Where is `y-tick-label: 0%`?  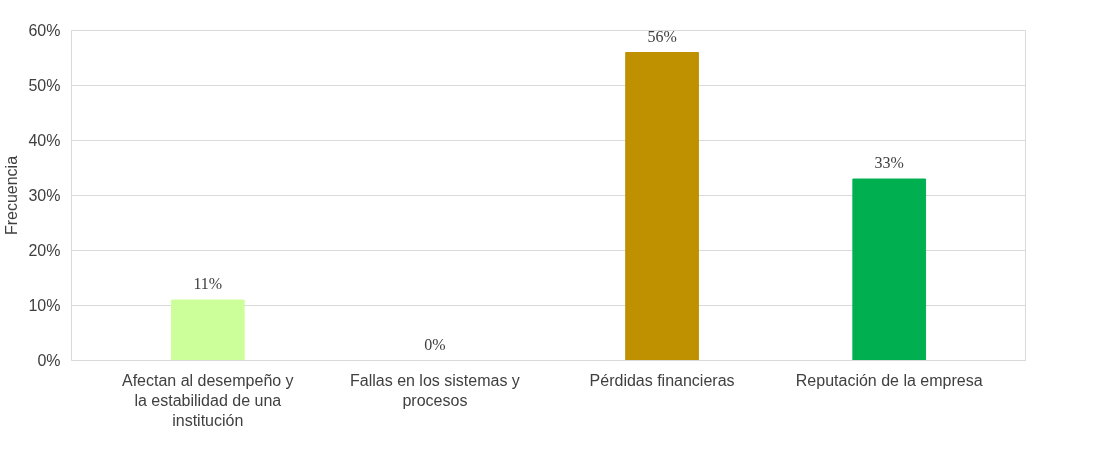 y-tick-label: 0% is located at coordinates (49, 360).